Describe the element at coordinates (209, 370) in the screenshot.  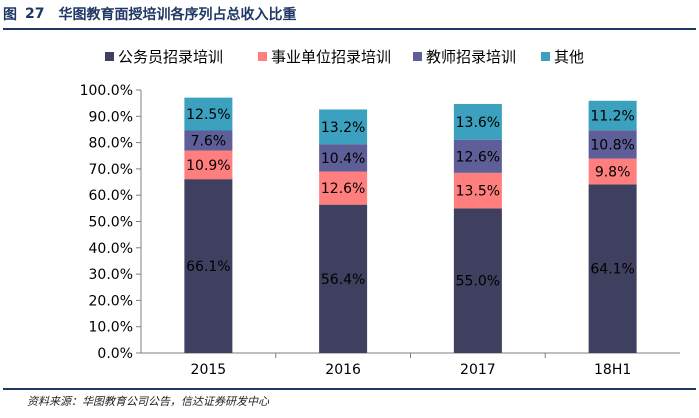
I see `x-tick-label: 2015` at that location.